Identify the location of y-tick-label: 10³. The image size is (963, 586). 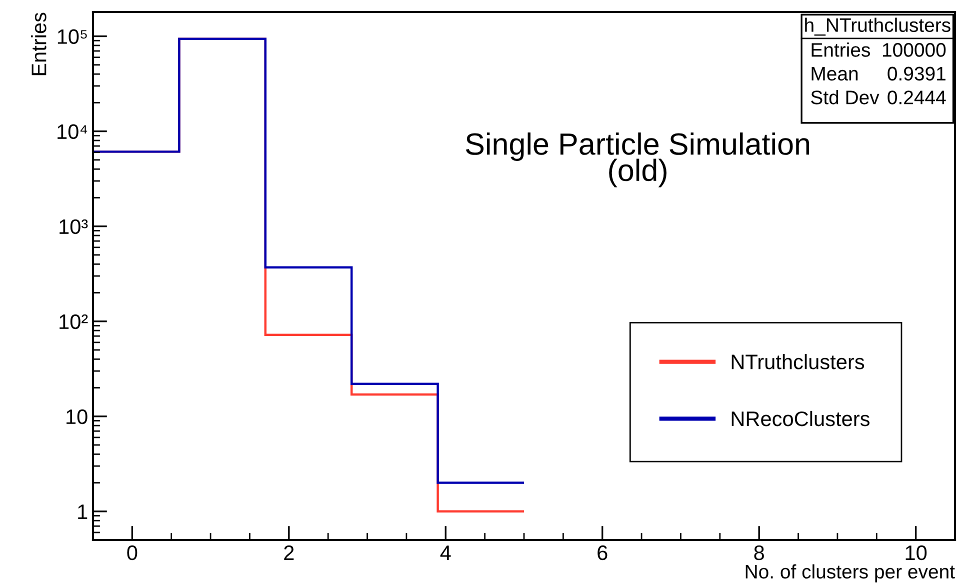
(74, 226).